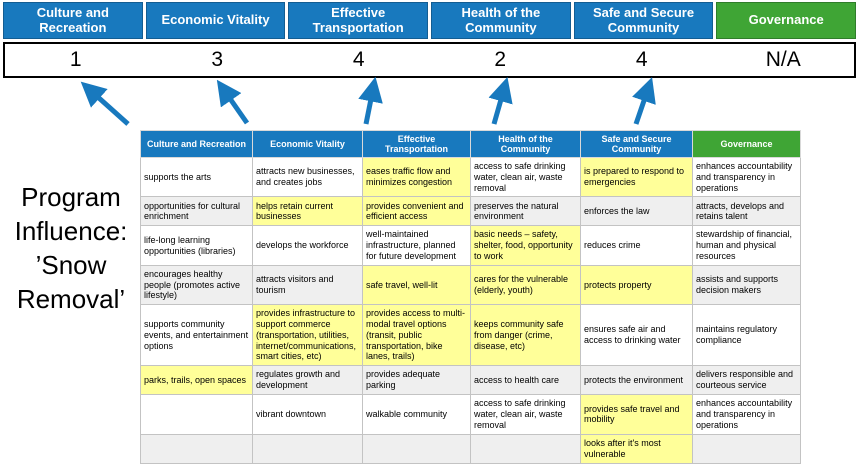  I want to click on scoreboard-header-economic-vitality: Economic Vitality, so click(215, 20).